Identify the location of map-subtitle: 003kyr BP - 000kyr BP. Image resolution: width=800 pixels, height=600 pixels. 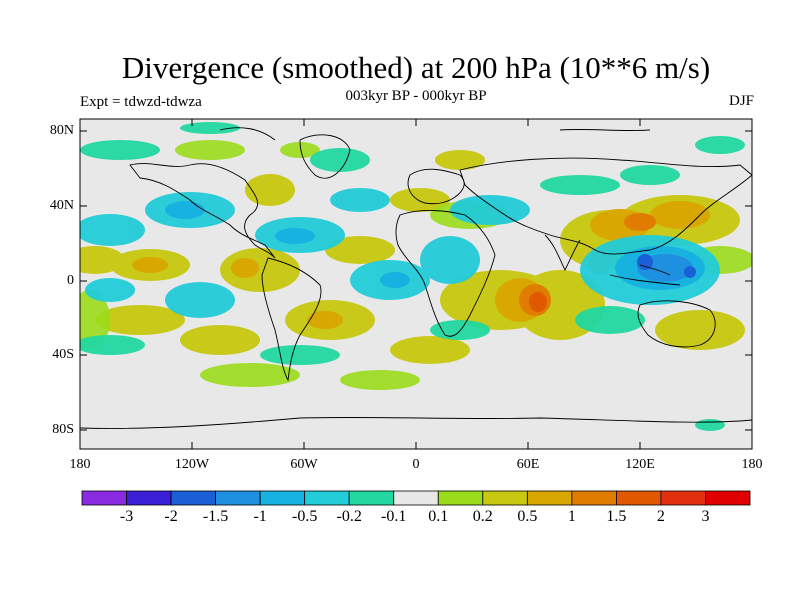
(416, 96).